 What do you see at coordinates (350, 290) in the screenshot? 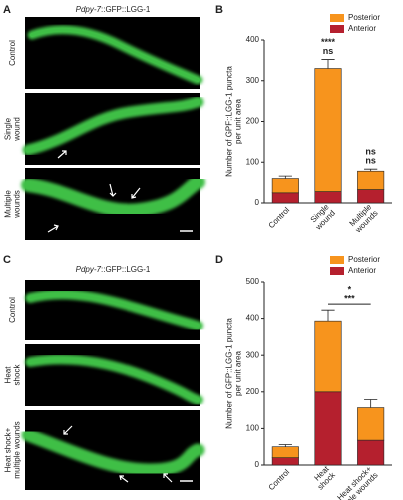
I see `significance: *` at bounding box center [350, 290].